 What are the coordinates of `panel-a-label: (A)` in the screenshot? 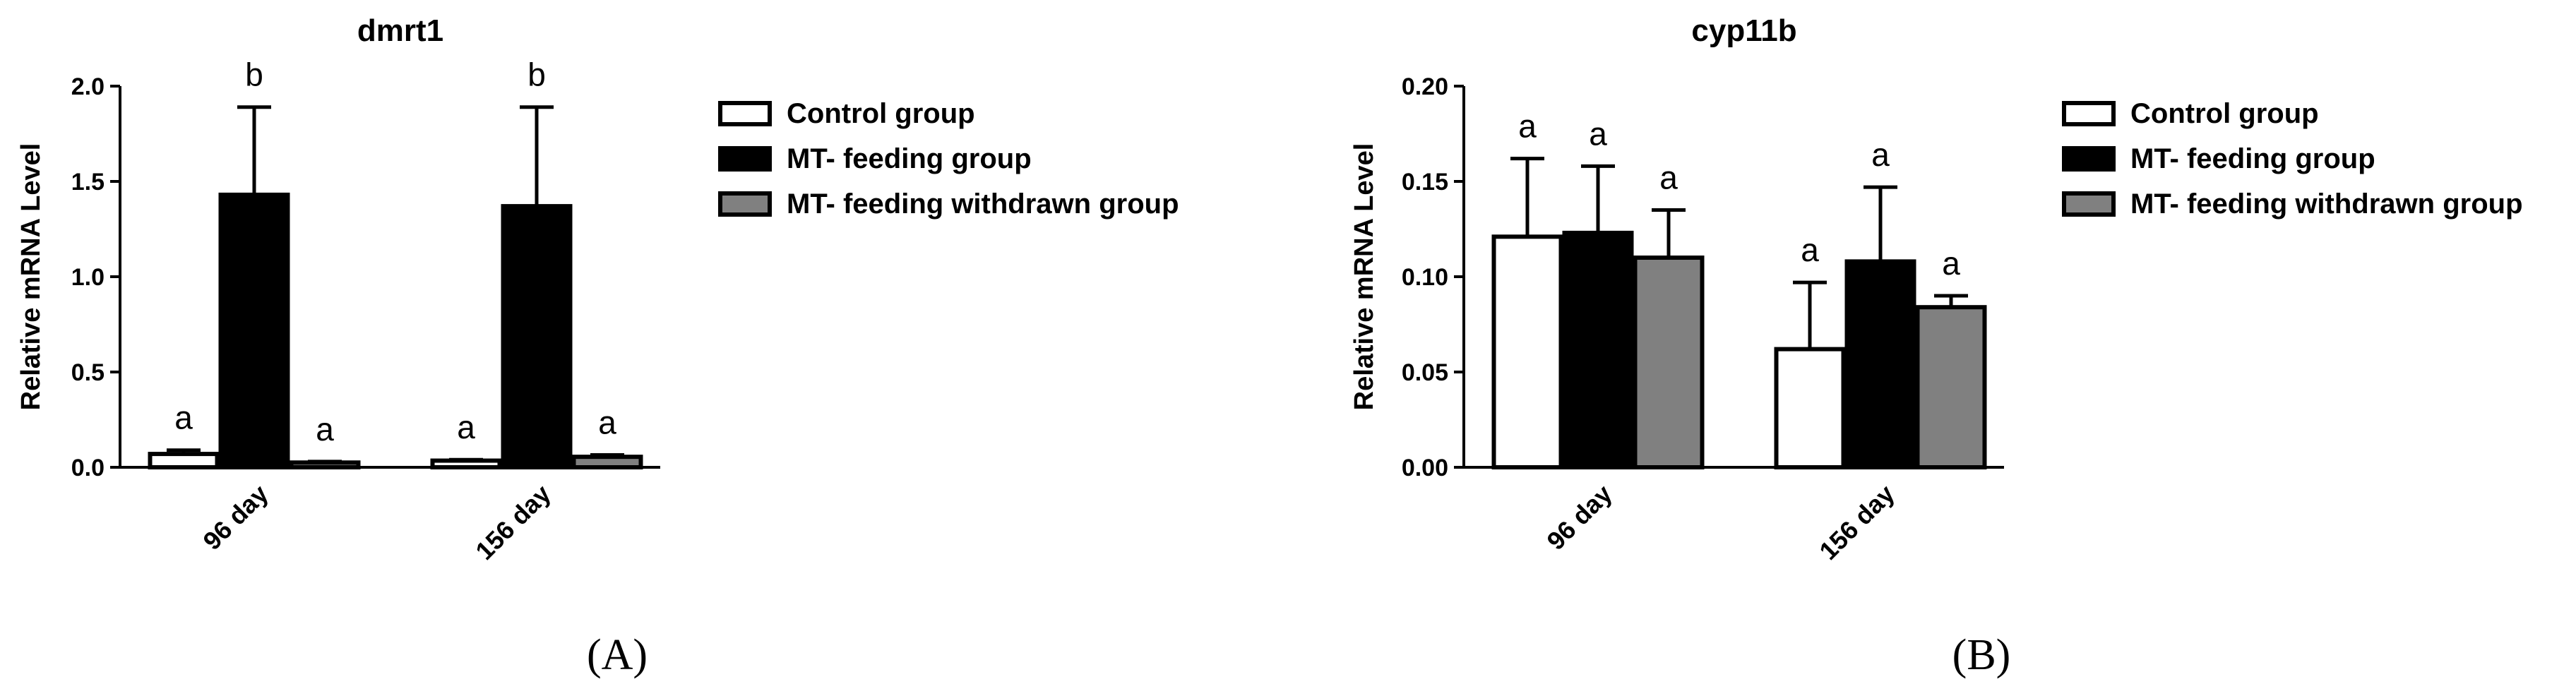 It's located at (617, 655).